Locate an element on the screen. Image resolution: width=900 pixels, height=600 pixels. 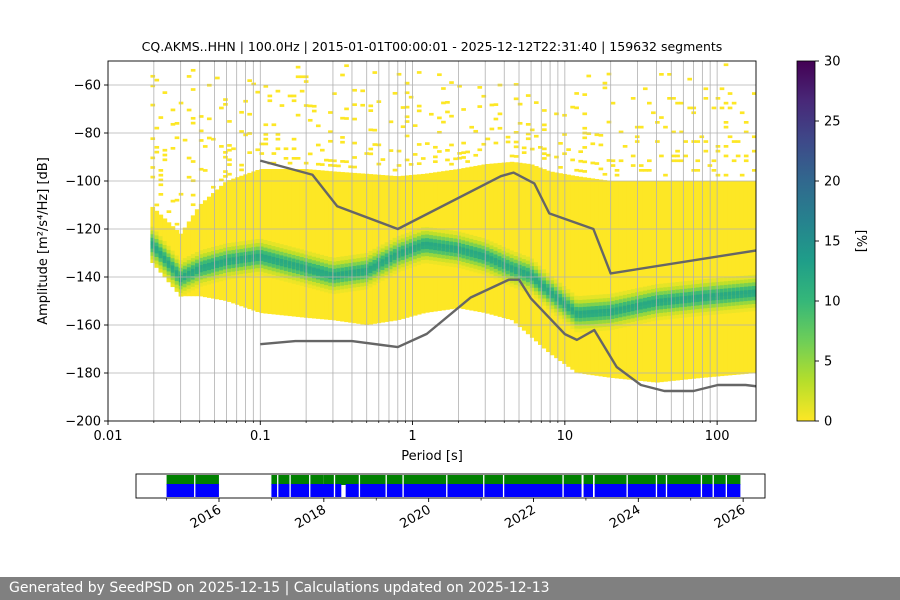
y-tick-label: −160 is located at coordinates (83, 326).